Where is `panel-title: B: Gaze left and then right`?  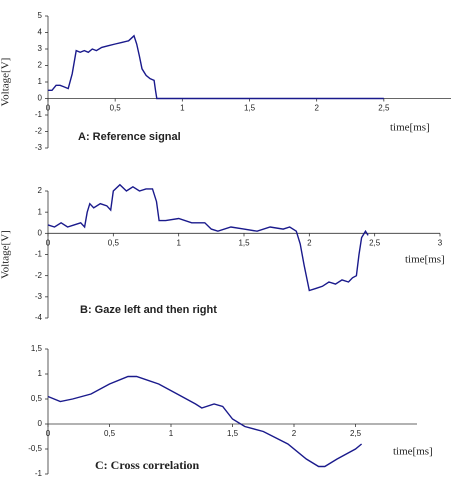 panel-title: B: Gaze left and then right is located at coordinates (148, 310).